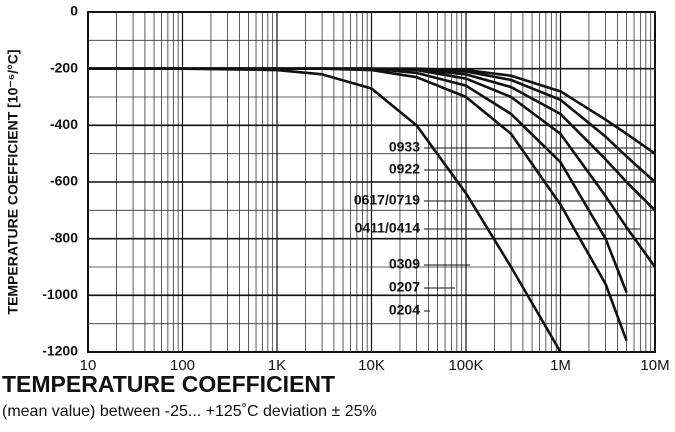  What do you see at coordinates (74, 11) in the screenshot?
I see `y-tick-label: 0` at bounding box center [74, 11].